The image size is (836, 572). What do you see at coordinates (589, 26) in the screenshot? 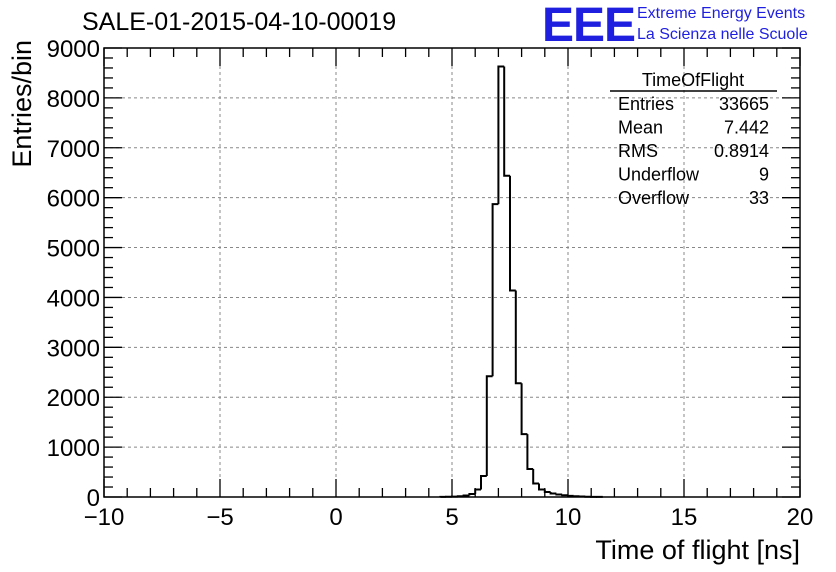
I see `eee-logo: EEE` at bounding box center [589, 26].